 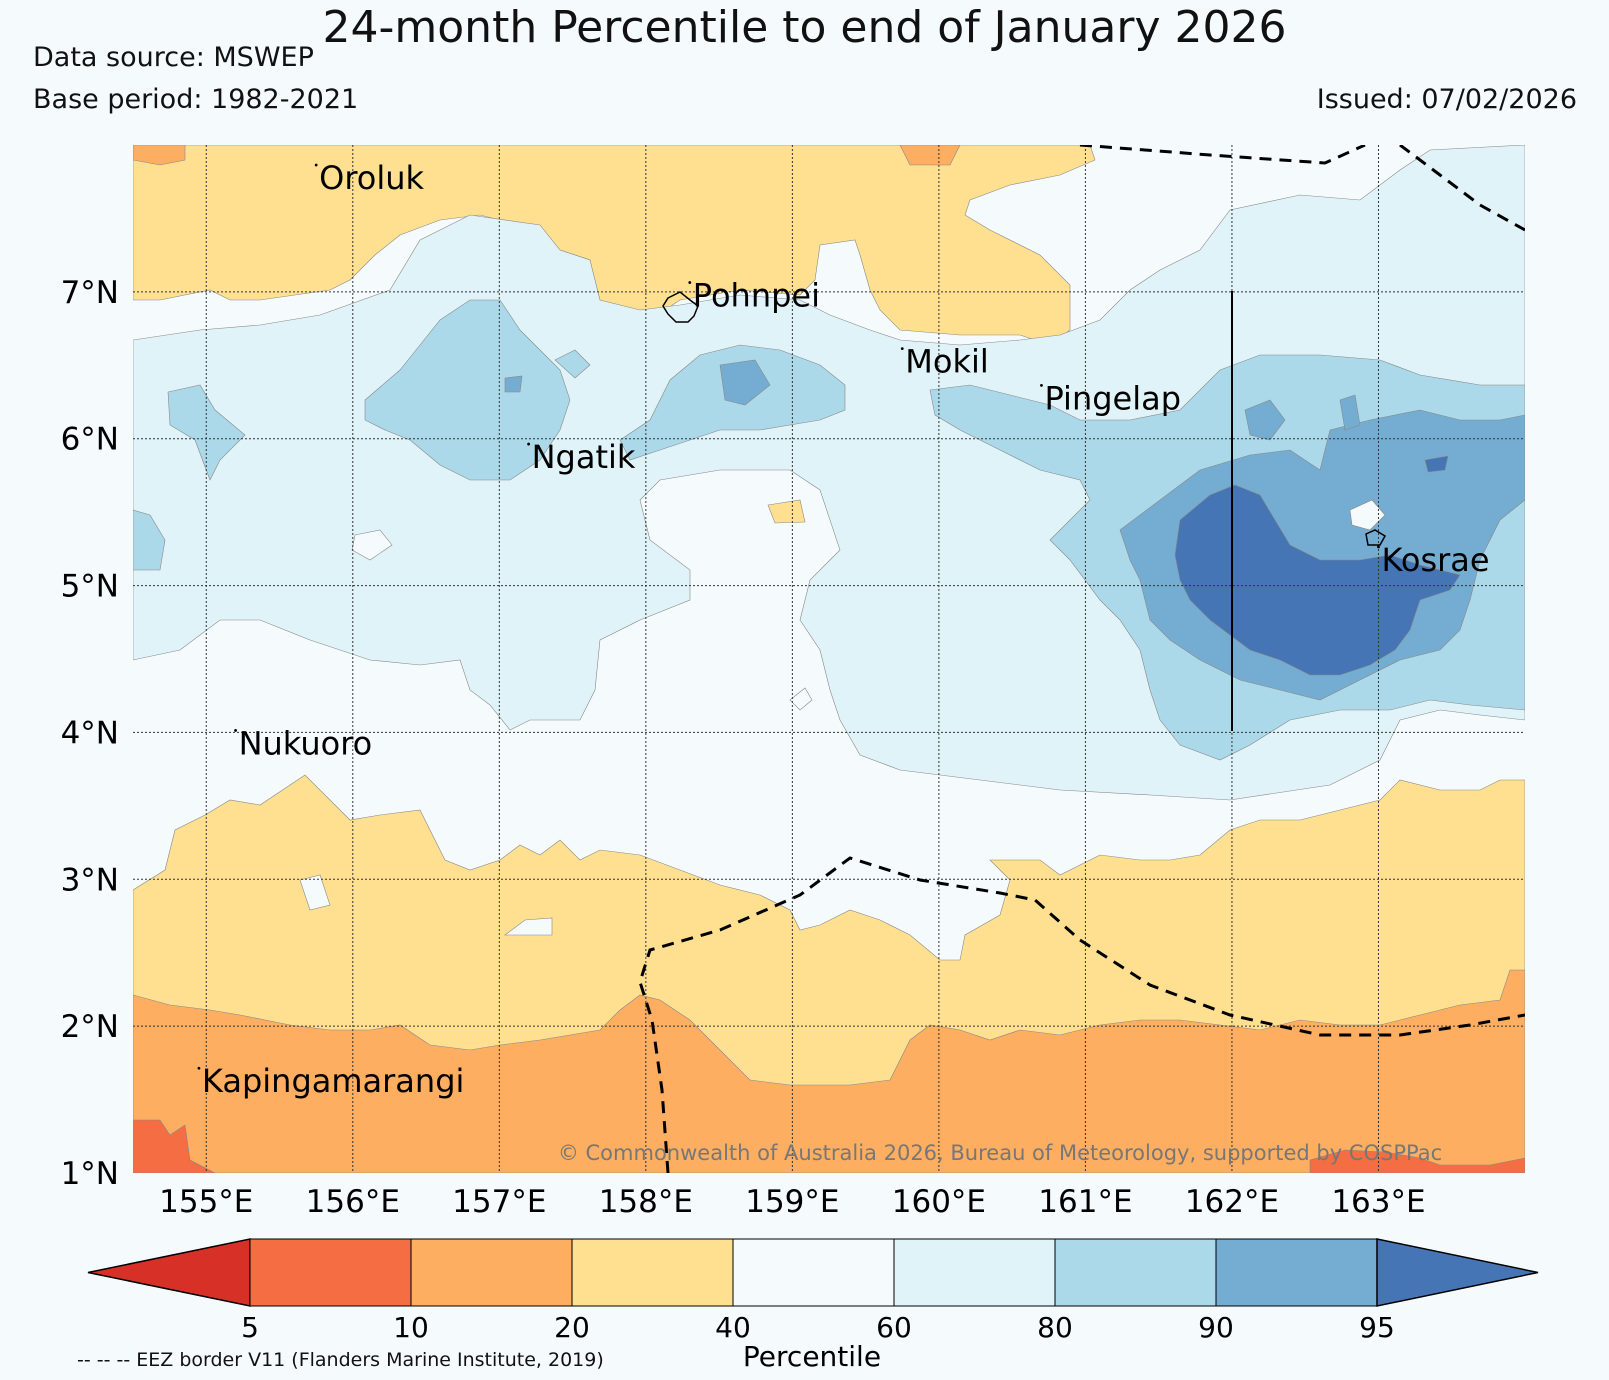 What do you see at coordinates (680, 307) in the screenshot?
I see `pohnpei-island` at bounding box center [680, 307].